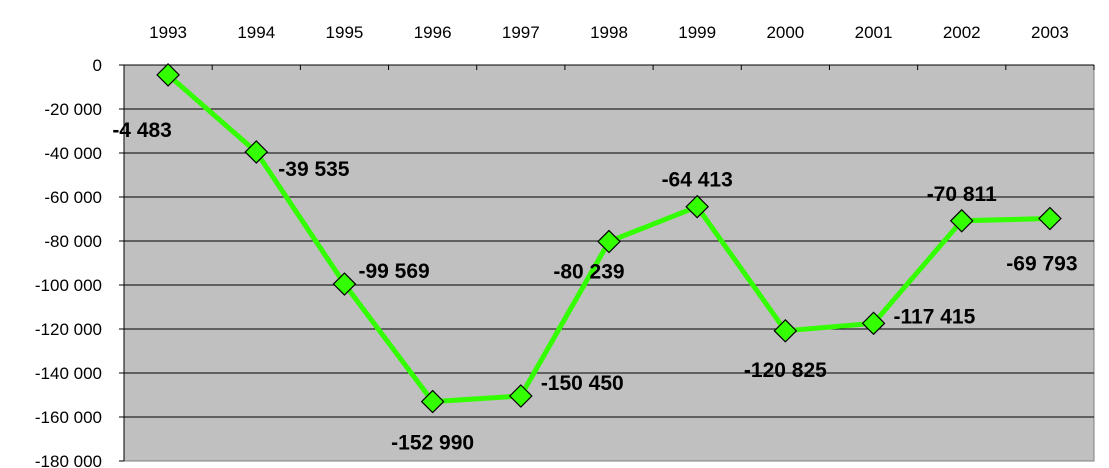  I want to click on y-tick-label: 0, so click(97, 65).